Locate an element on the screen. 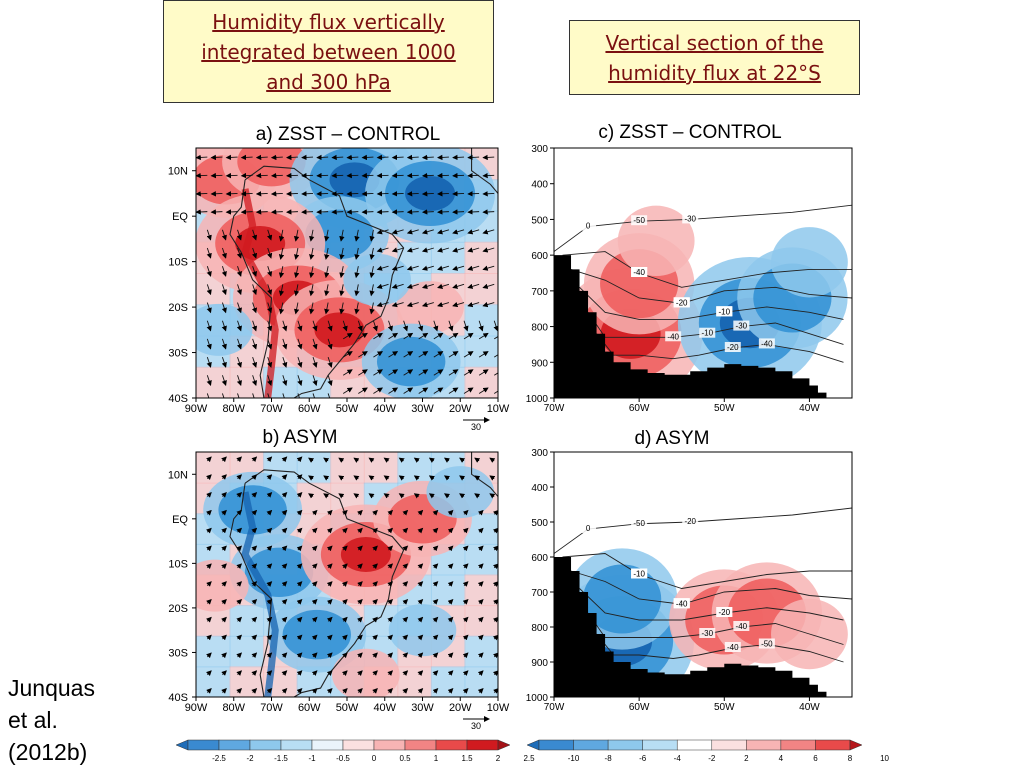 The height and width of the screenshot is (768, 1024). y-tick-label: 400 is located at coordinates (539, 488).